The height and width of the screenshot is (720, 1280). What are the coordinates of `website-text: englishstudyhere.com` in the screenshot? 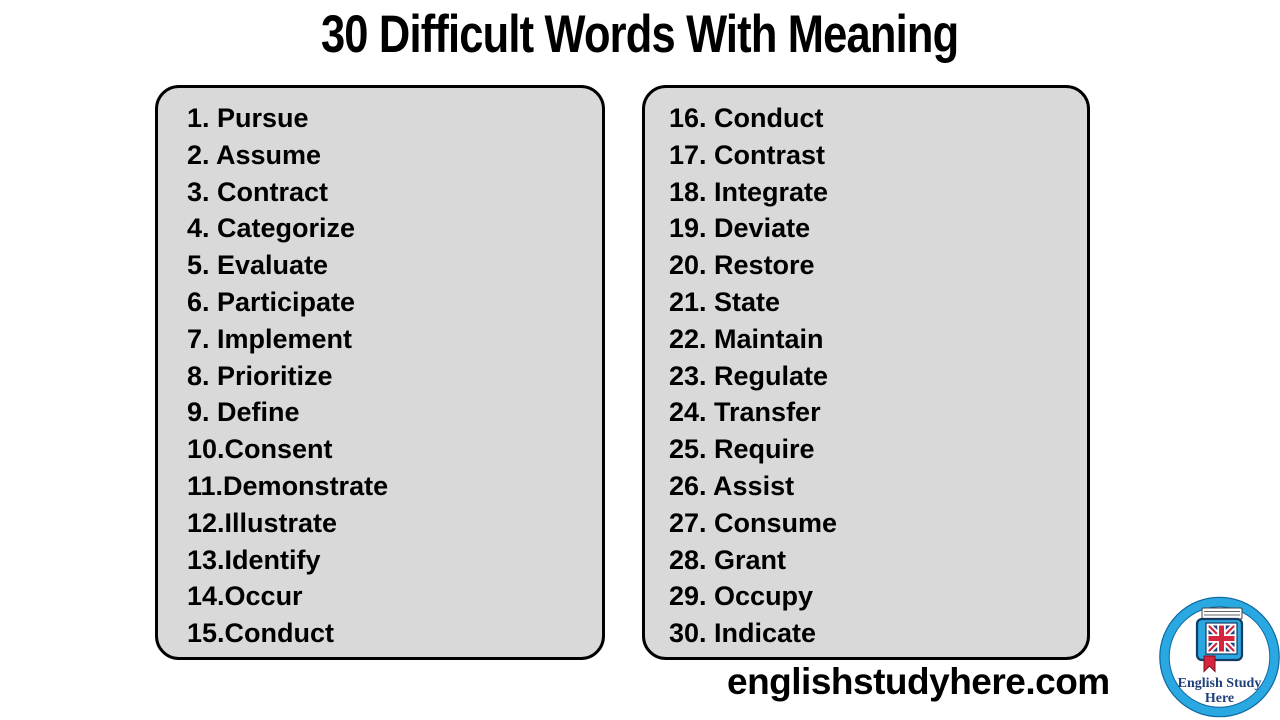 It's located at (918, 681).